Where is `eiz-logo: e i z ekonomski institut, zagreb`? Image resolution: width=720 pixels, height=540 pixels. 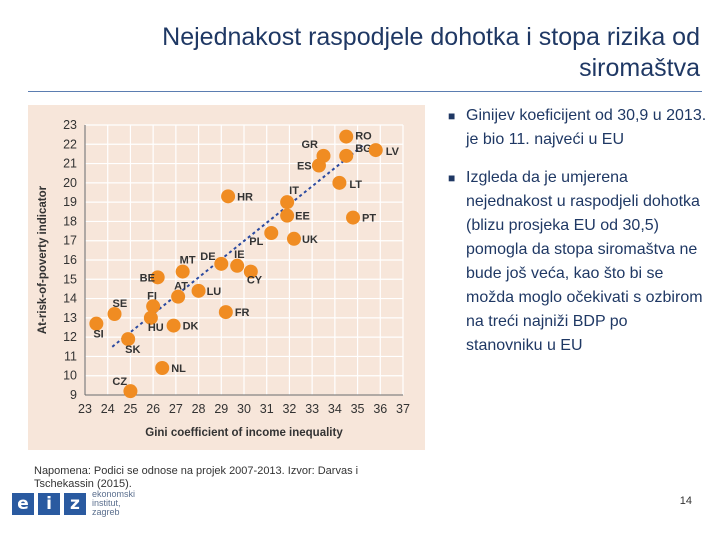
eiz-logo: e i z ekonomski institut, zagreb is located at coordinates (82, 505).